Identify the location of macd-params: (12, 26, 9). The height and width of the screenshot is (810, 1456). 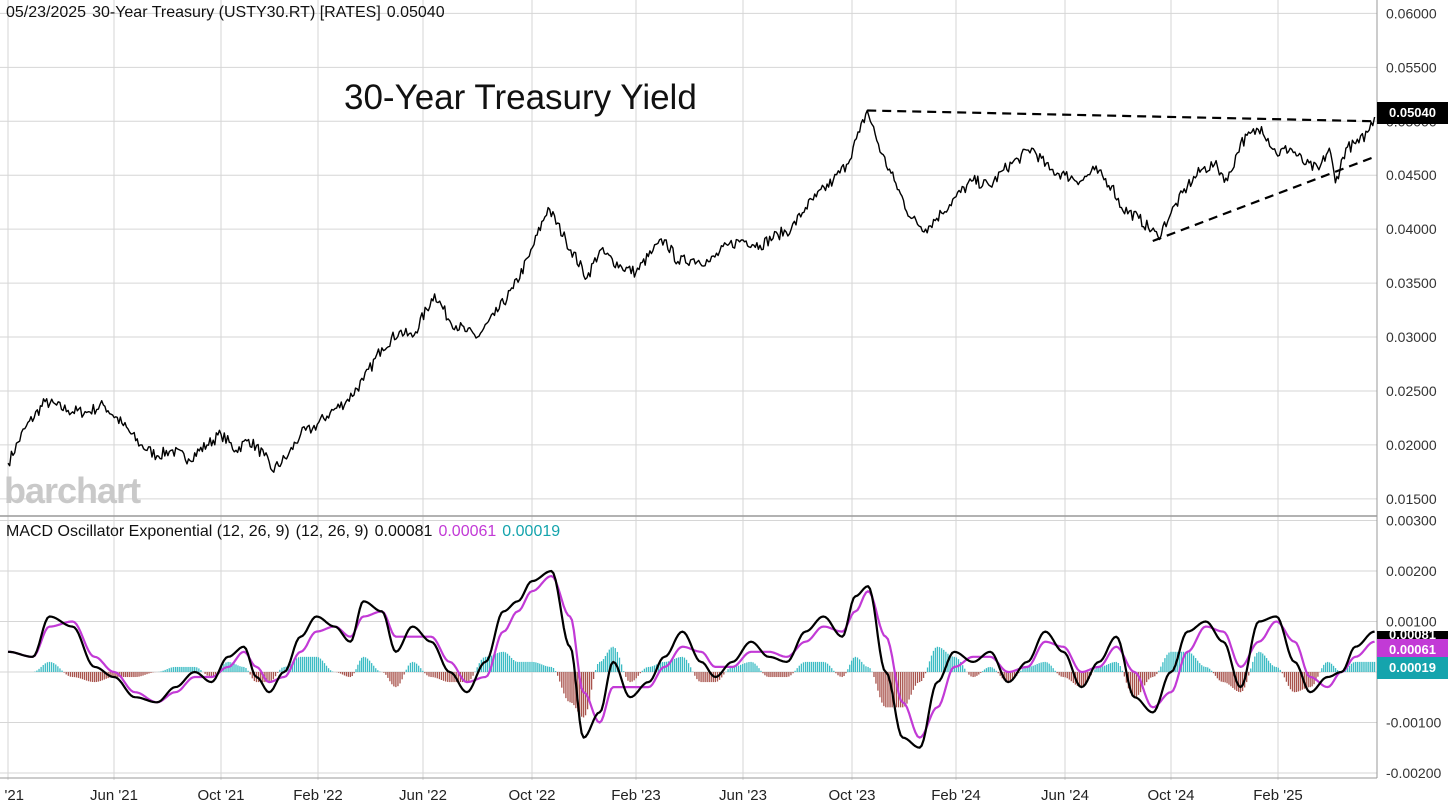
(332, 531).